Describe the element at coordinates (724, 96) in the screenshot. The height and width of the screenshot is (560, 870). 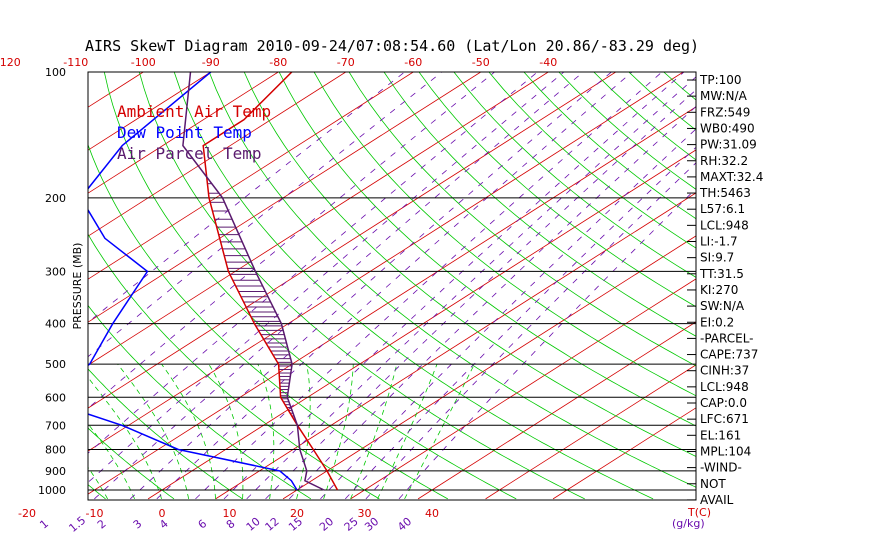
I see `sounding-index: MW:N/A` at that location.